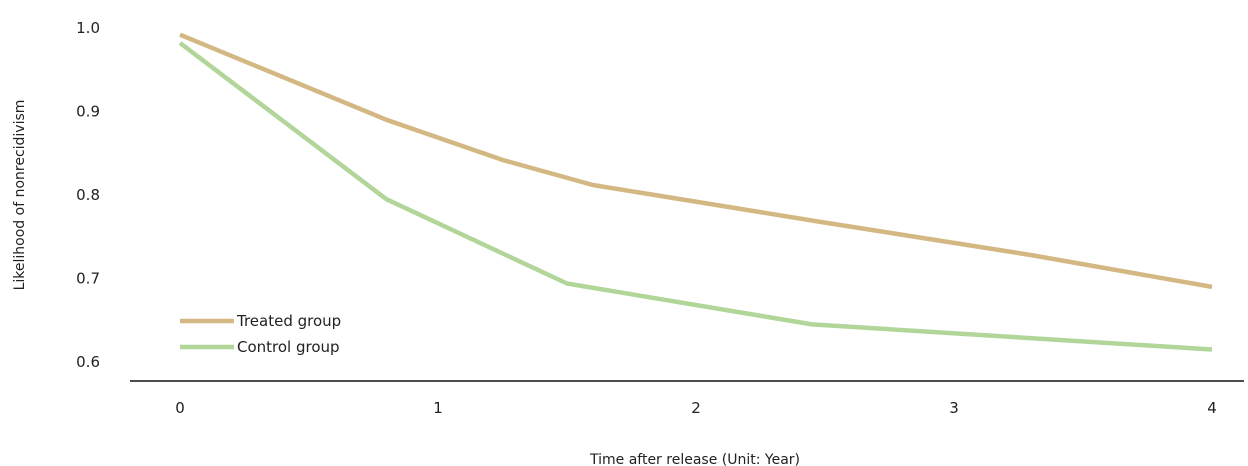 This screenshot has width=1248, height=466. Describe the element at coordinates (88, 112) in the screenshot. I see `y-tick-label: 0.9` at that location.